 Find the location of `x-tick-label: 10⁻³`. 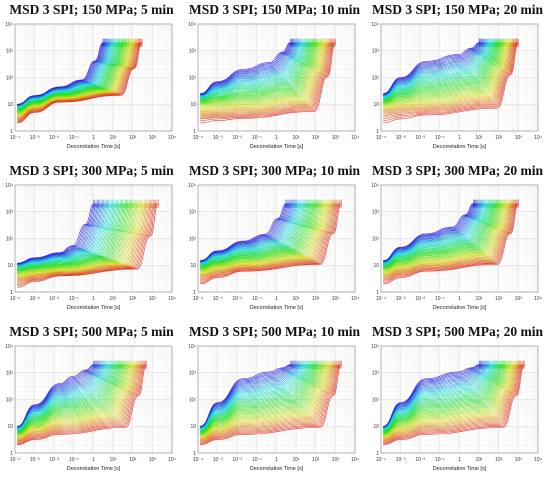

x-tick-label: 10⁻³ is located at coordinates (218, 460).